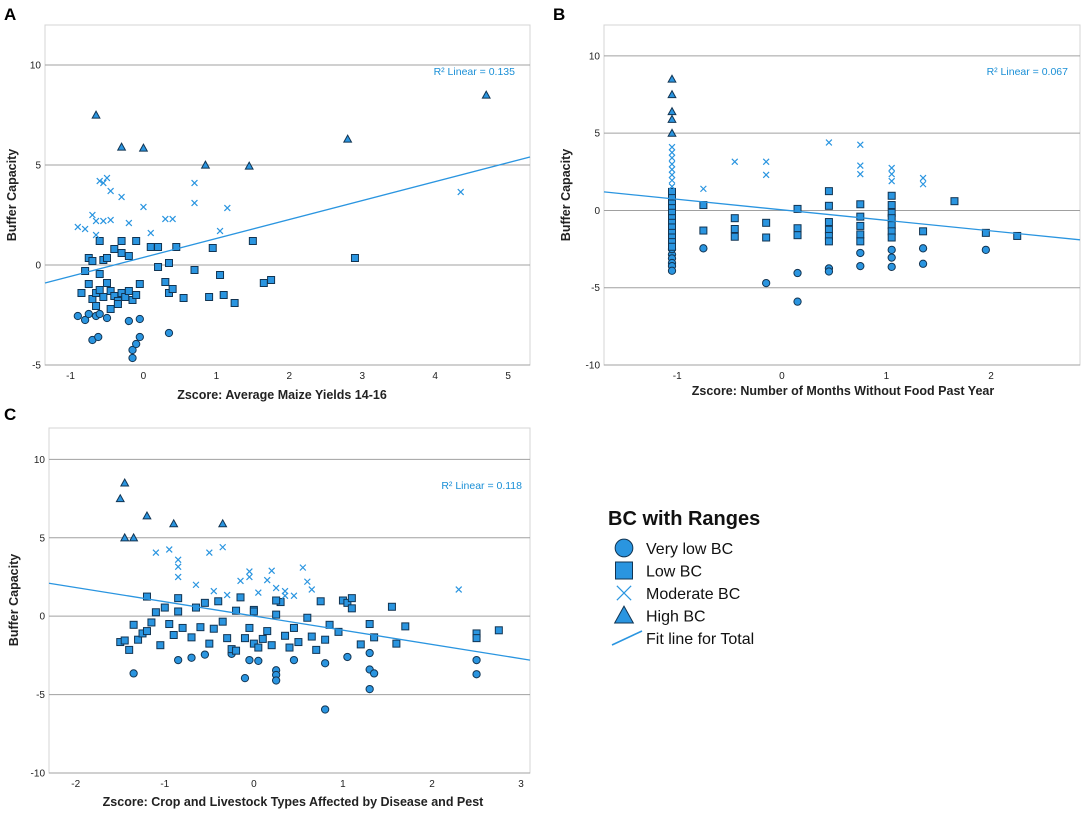 This screenshot has width=1084, height=813. What do you see at coordinates (435, 376) in the screenshot?
I see `x-tick-label: 4` at bounding box center [435, 376].